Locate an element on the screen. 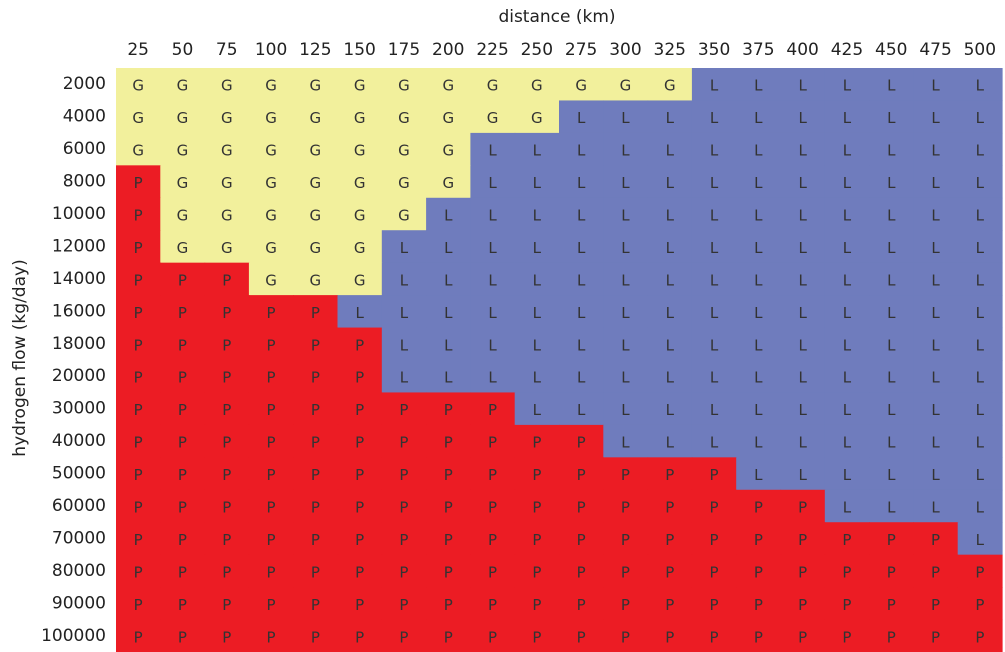 The image size is (1005, 652). column-label: 375 is located at coordinates (758, 50).